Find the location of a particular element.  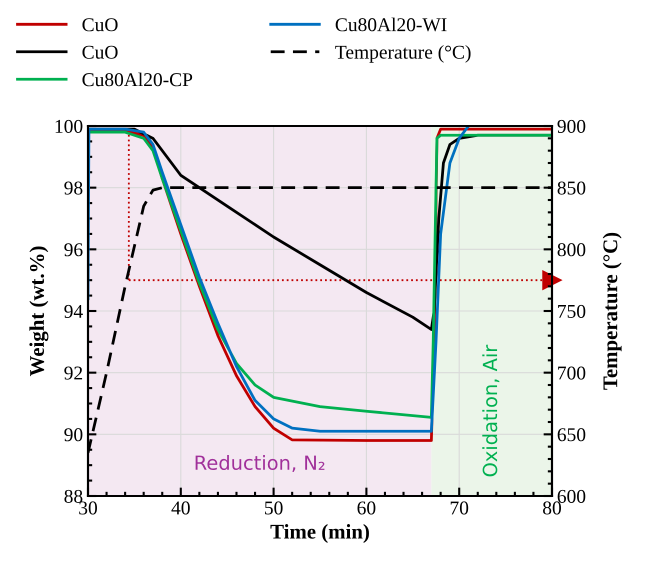

x-tick-label: 80 is located at coordinates (552, 508).